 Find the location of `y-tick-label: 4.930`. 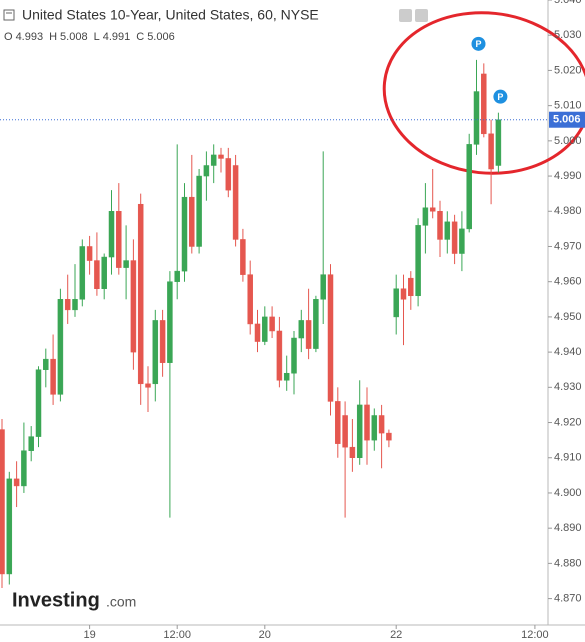

y-tick-label: 4.930 is located at coordinates (568, 387).